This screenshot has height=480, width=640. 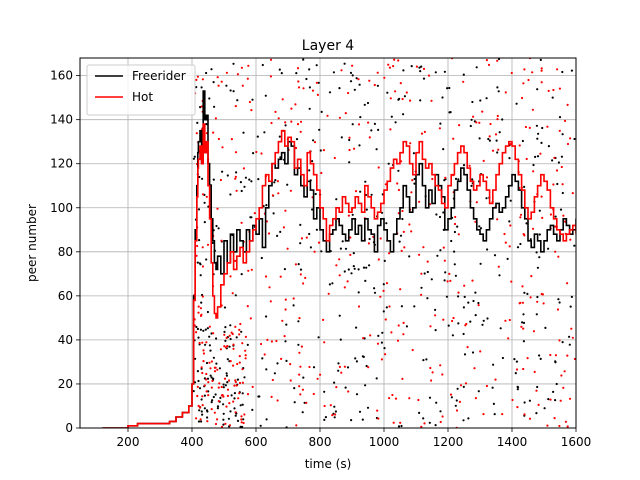 I want to click on y-tick-label: 0, so click(x=69, y=428).